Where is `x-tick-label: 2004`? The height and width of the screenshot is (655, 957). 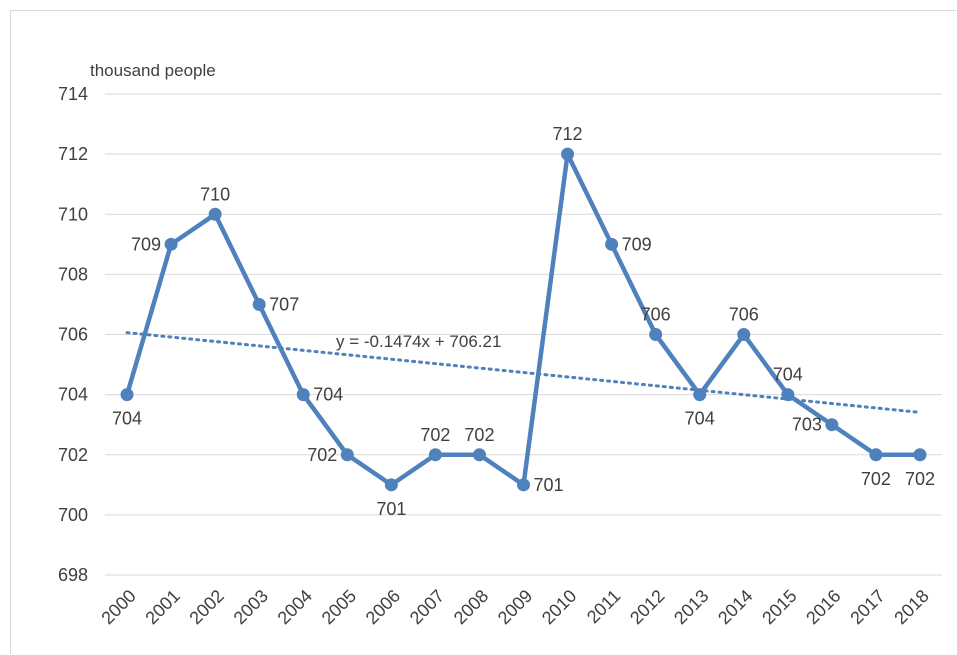 x-tick-label: 2004 is located at coordinates (295, 607).